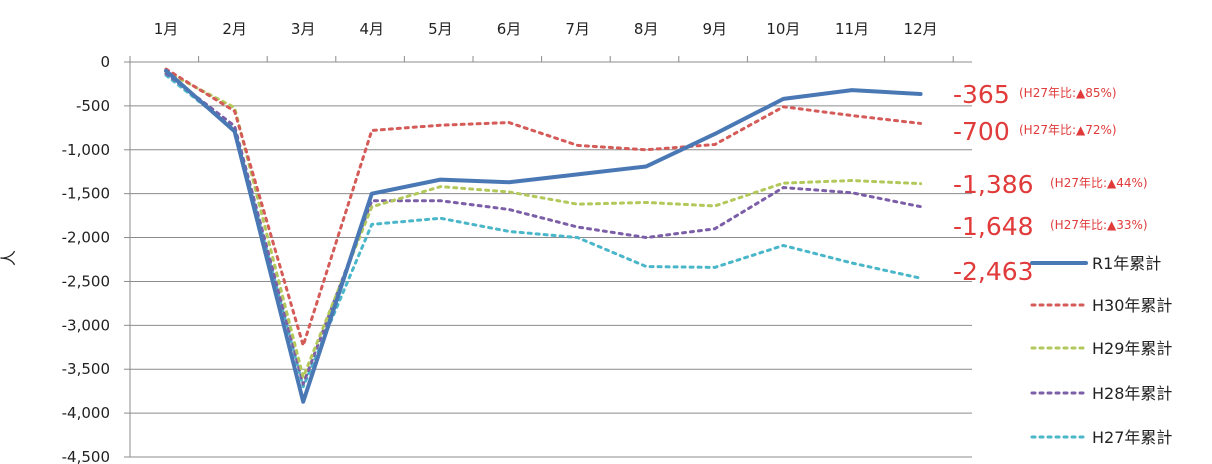 Image resolution: width=1212 pixels, height=464 pixels. I want to click on end-value-note: (H27年比:▲85%), so click(1068, 93).